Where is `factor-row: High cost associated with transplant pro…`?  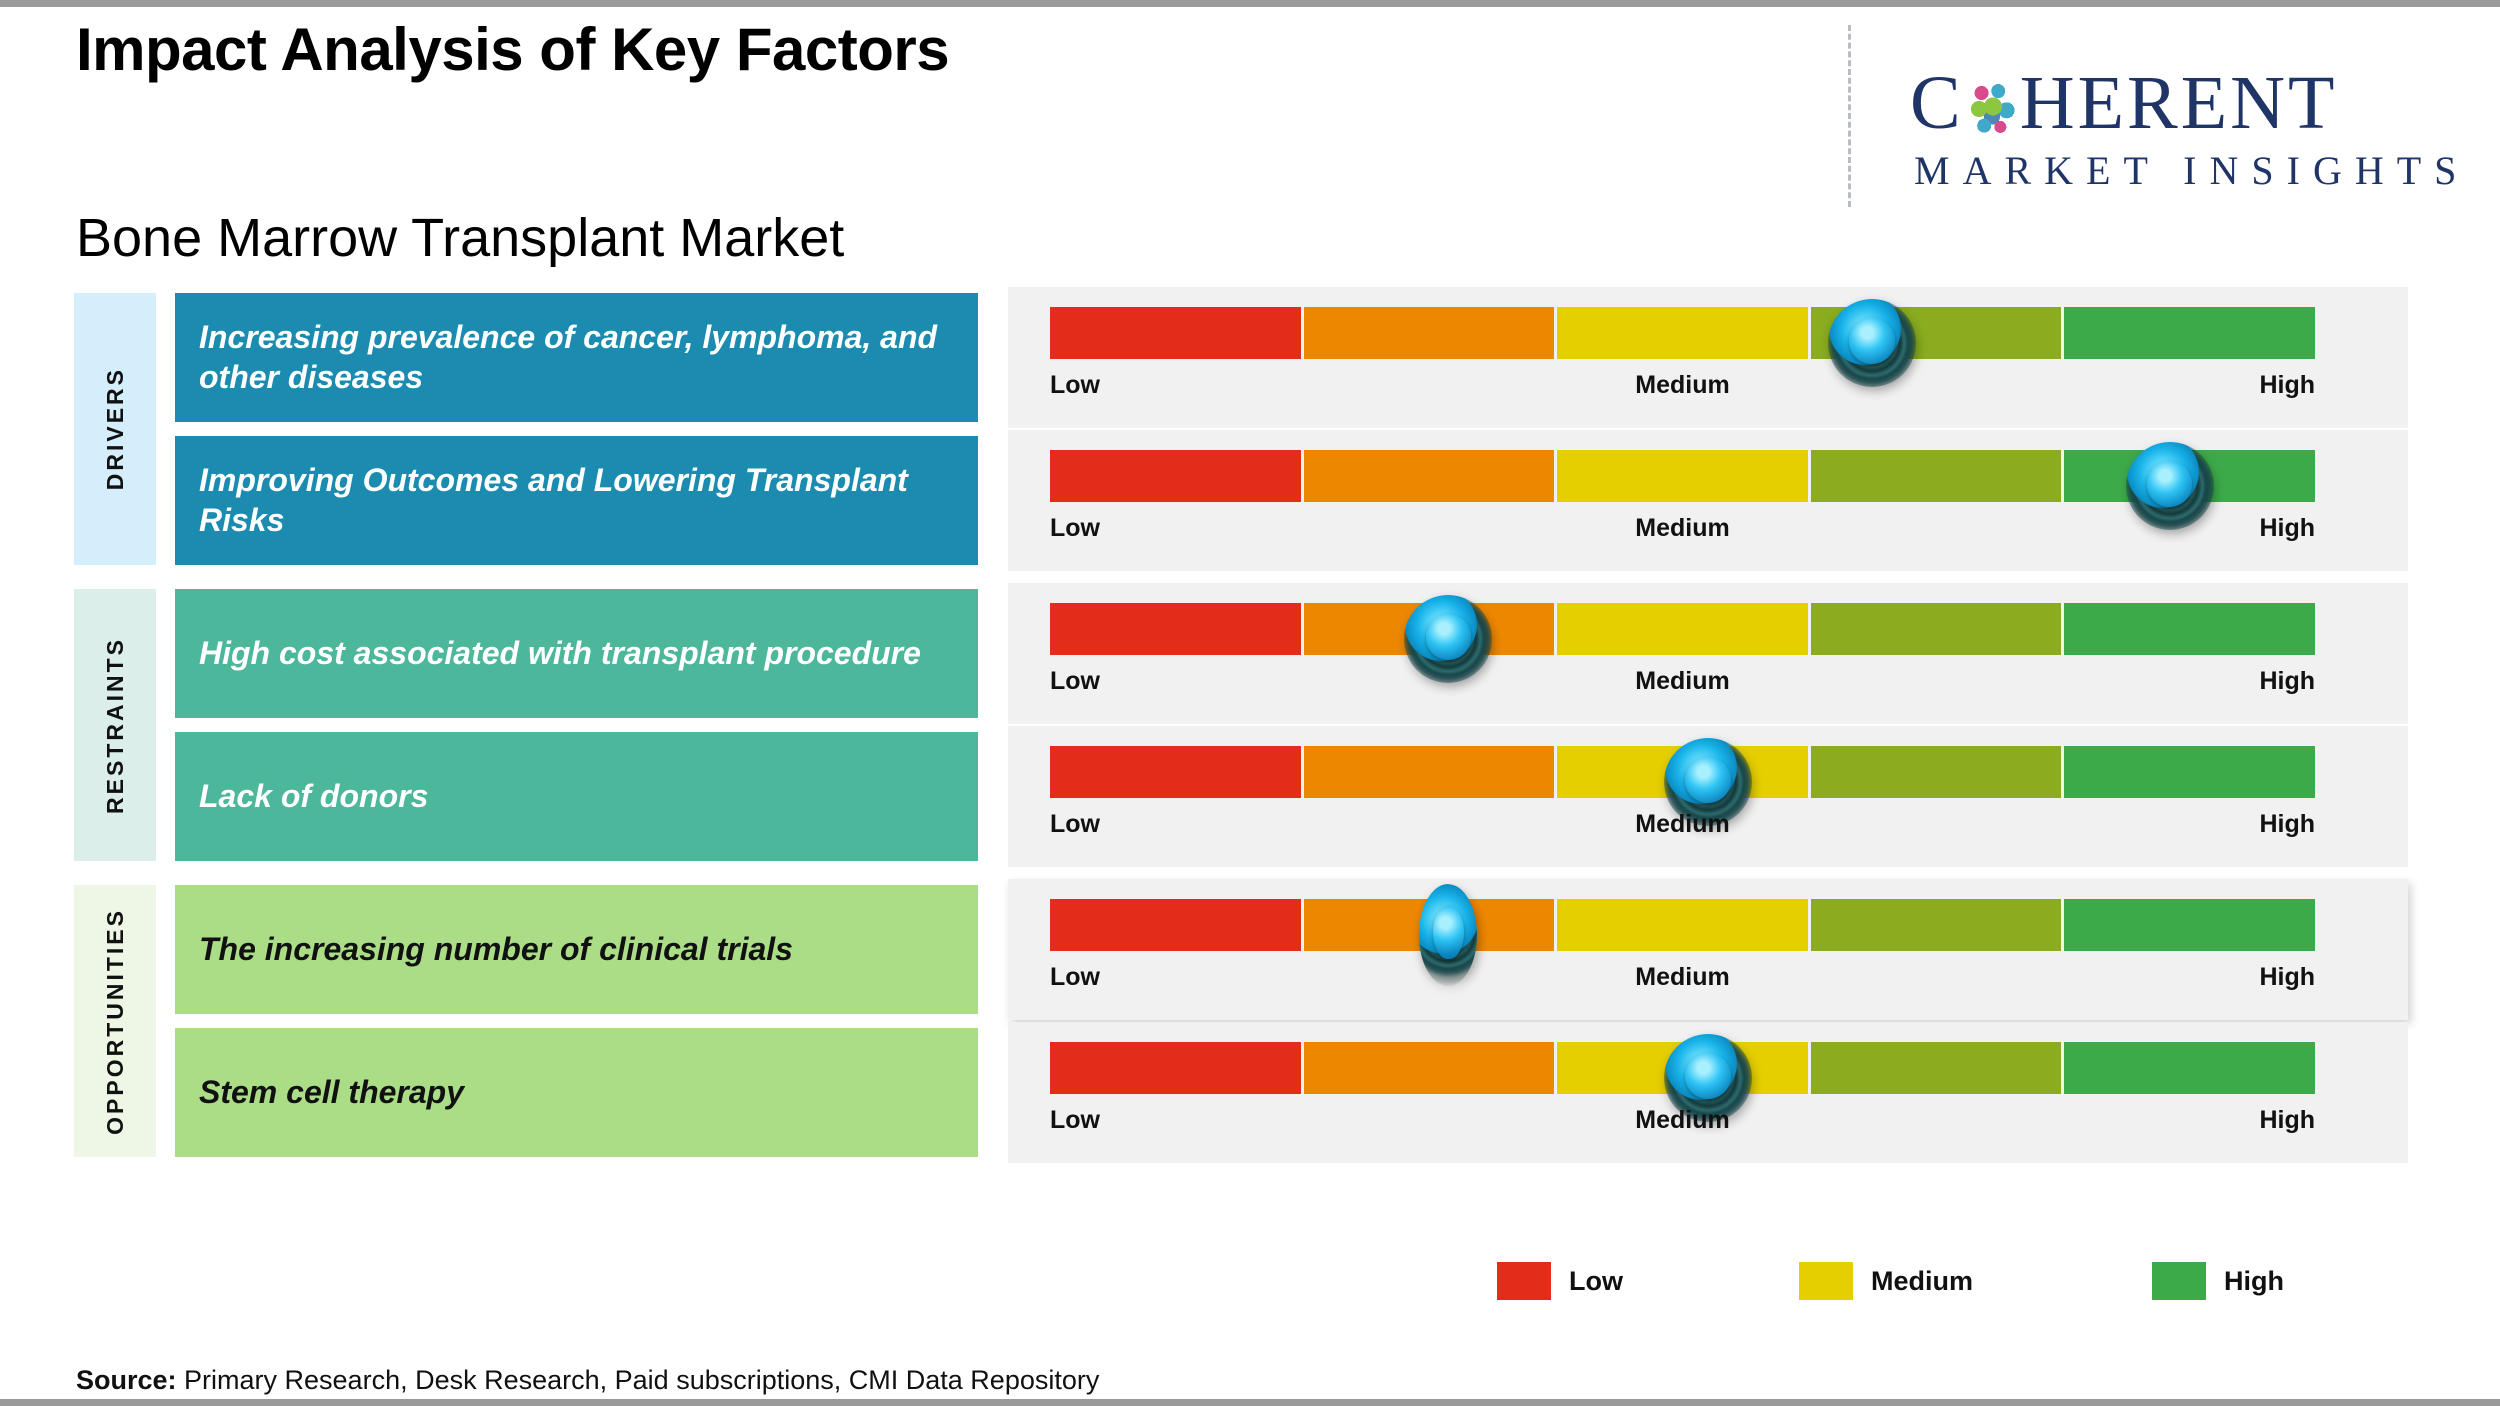
factor-row: High cost associated with transplant pro… is located at coordinates (1250, 653).